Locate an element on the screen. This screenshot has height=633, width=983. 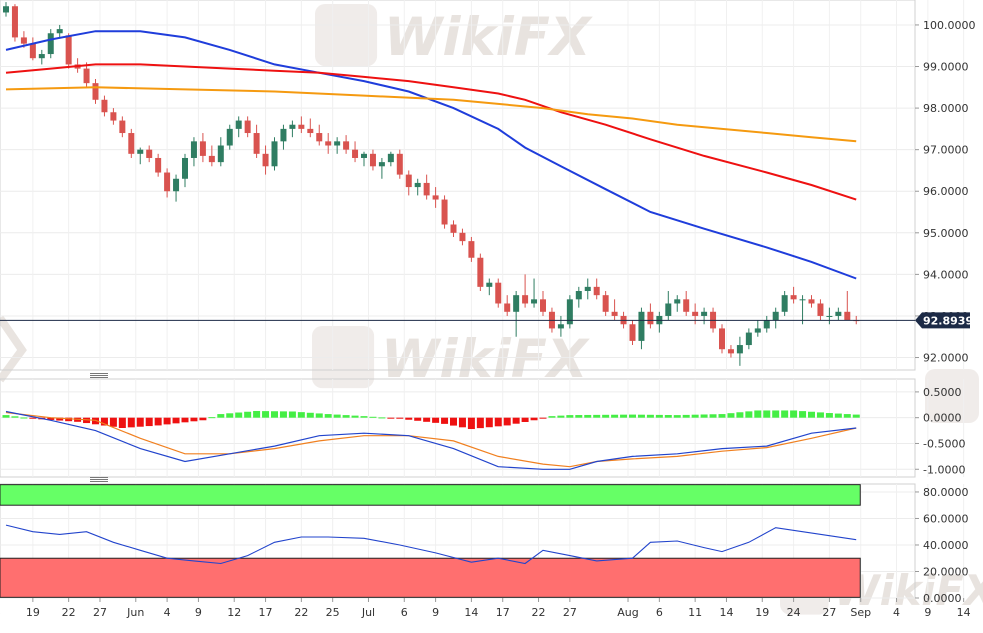
x-tick-label: 6 is located at coordinates (404, 612).